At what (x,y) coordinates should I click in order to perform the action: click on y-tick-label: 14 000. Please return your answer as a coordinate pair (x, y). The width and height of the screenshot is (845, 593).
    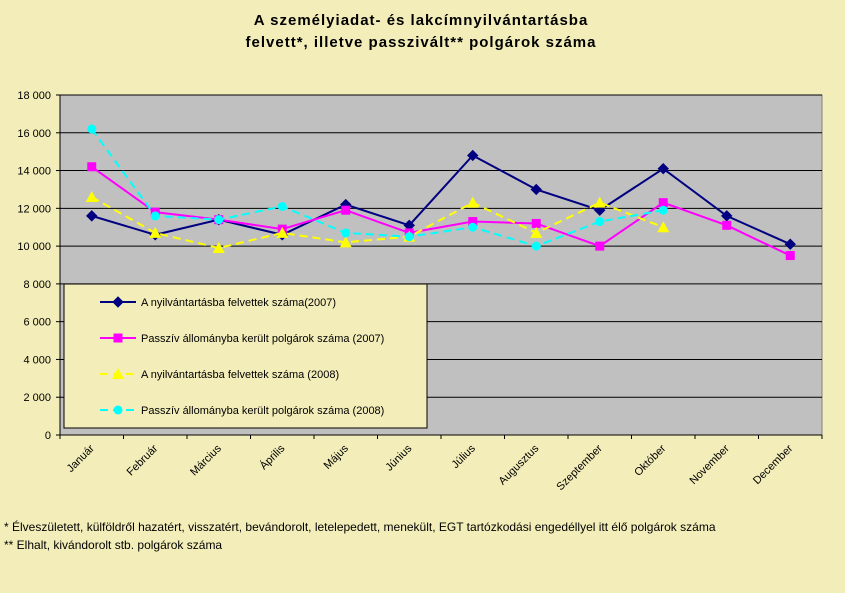
    Looking at the image, I should click on (34, 172).